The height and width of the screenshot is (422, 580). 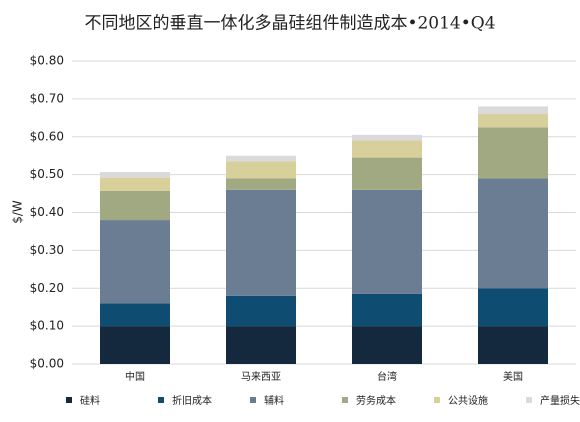 I want to click on legend-label: 公共设施, so click(x=468, y=400).